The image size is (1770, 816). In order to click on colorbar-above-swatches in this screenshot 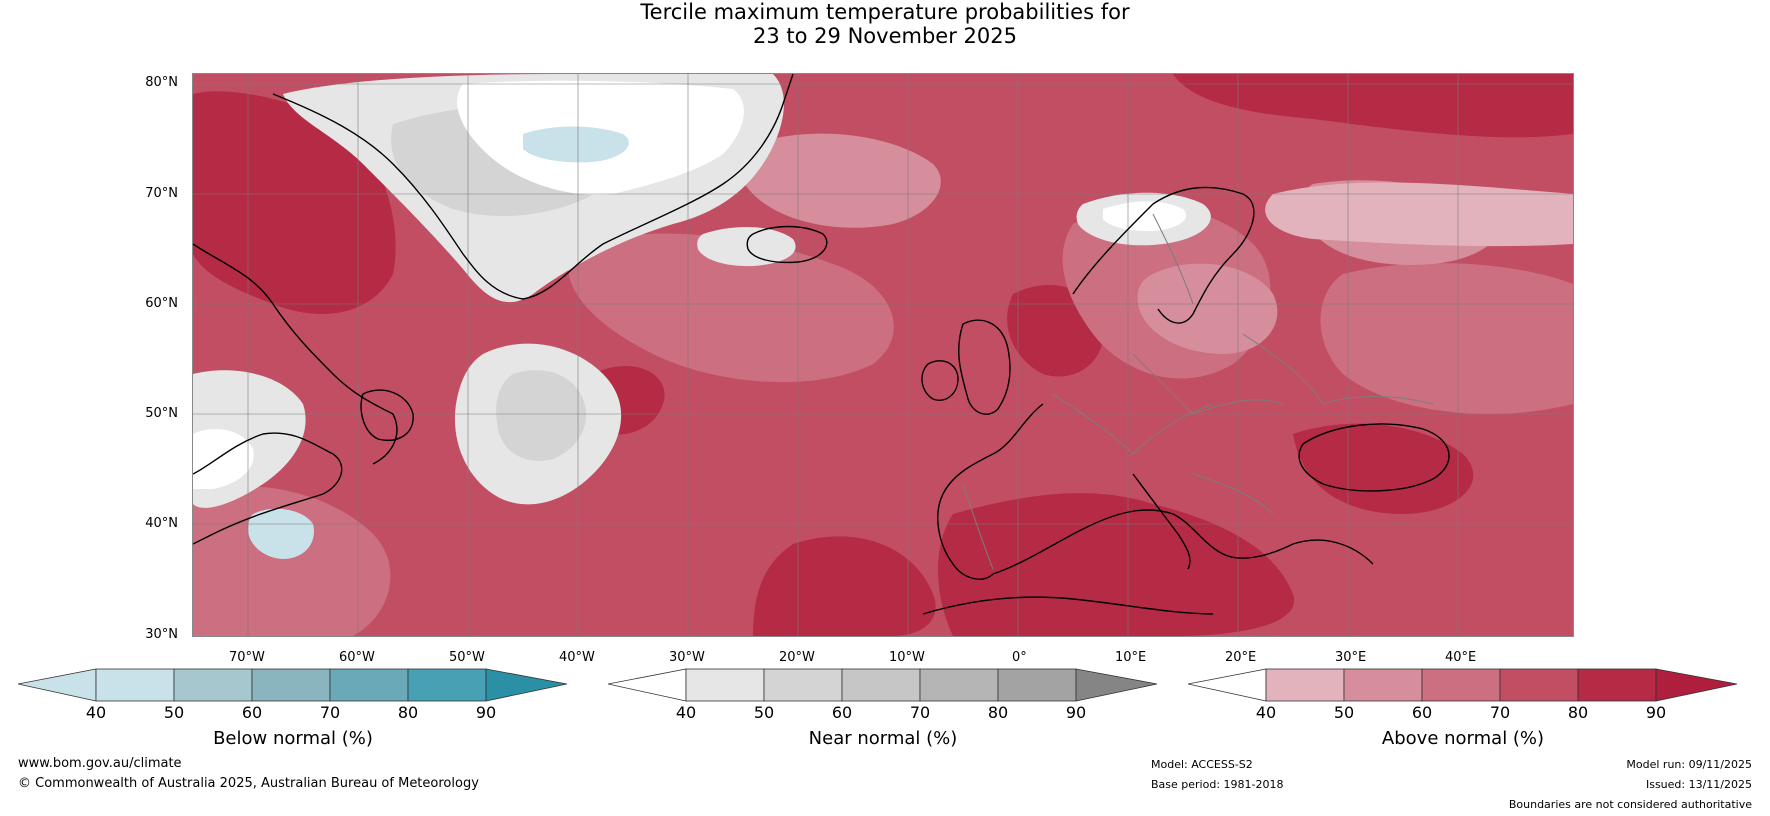, I will do `click(1462, 685)`.